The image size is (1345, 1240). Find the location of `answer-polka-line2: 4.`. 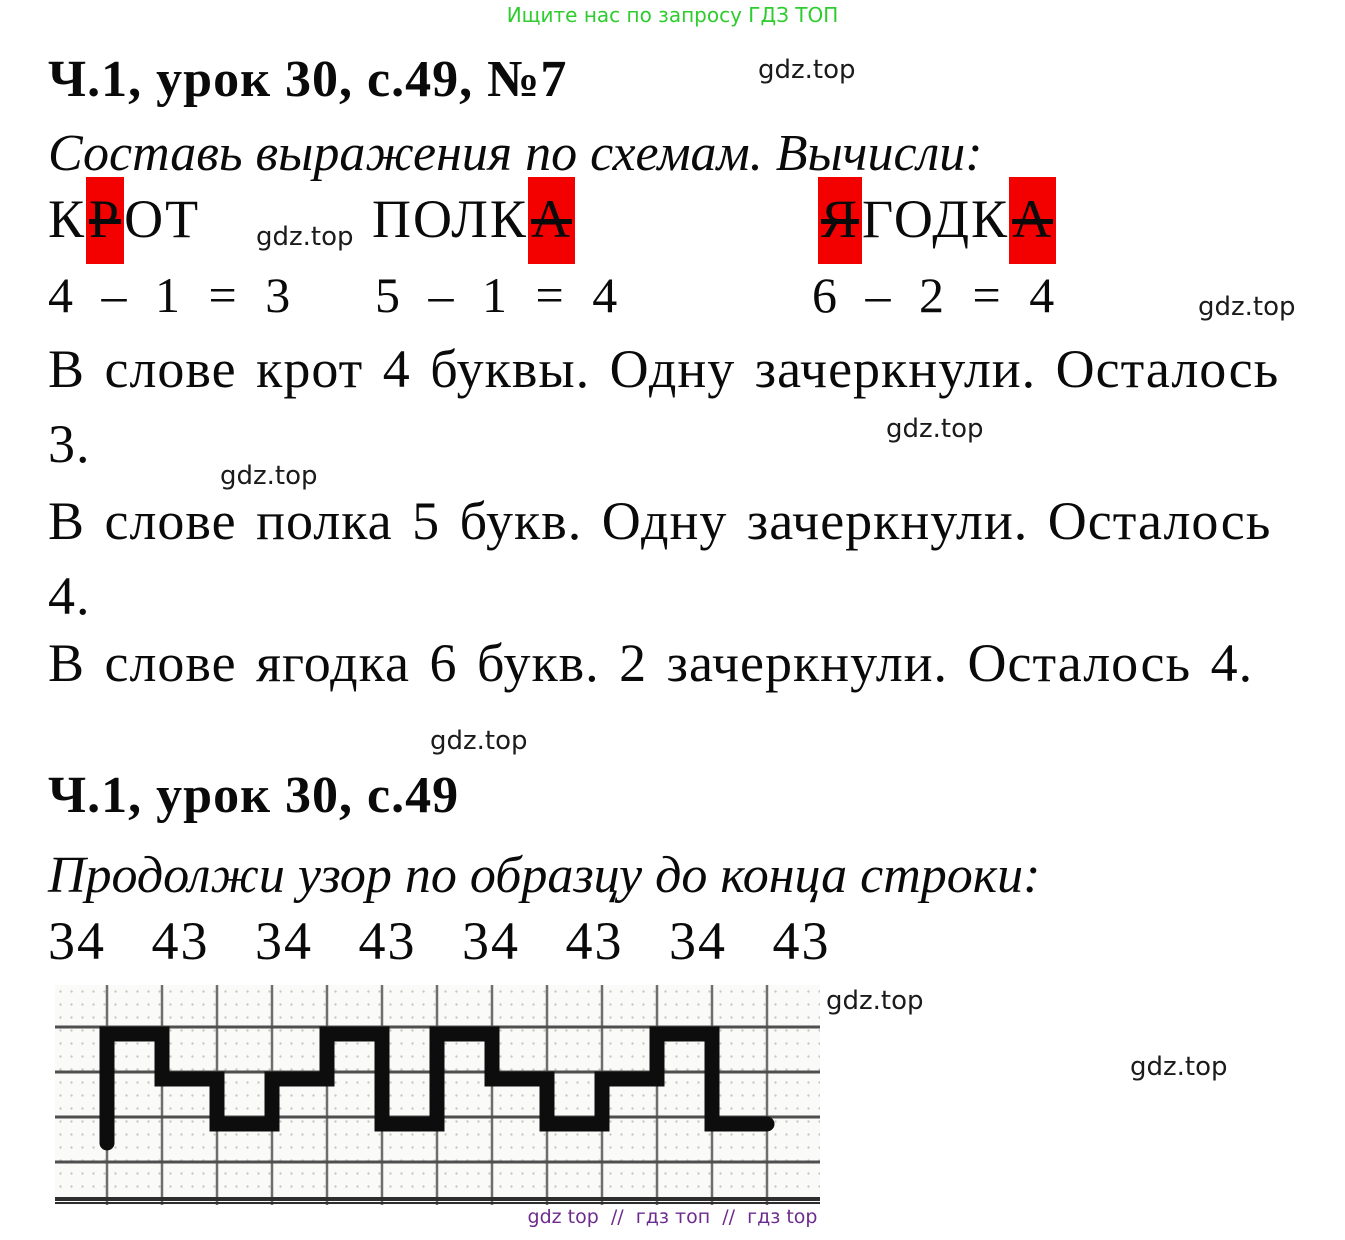

answer-polka-line2: 4. is located at coordinates (69, 596).